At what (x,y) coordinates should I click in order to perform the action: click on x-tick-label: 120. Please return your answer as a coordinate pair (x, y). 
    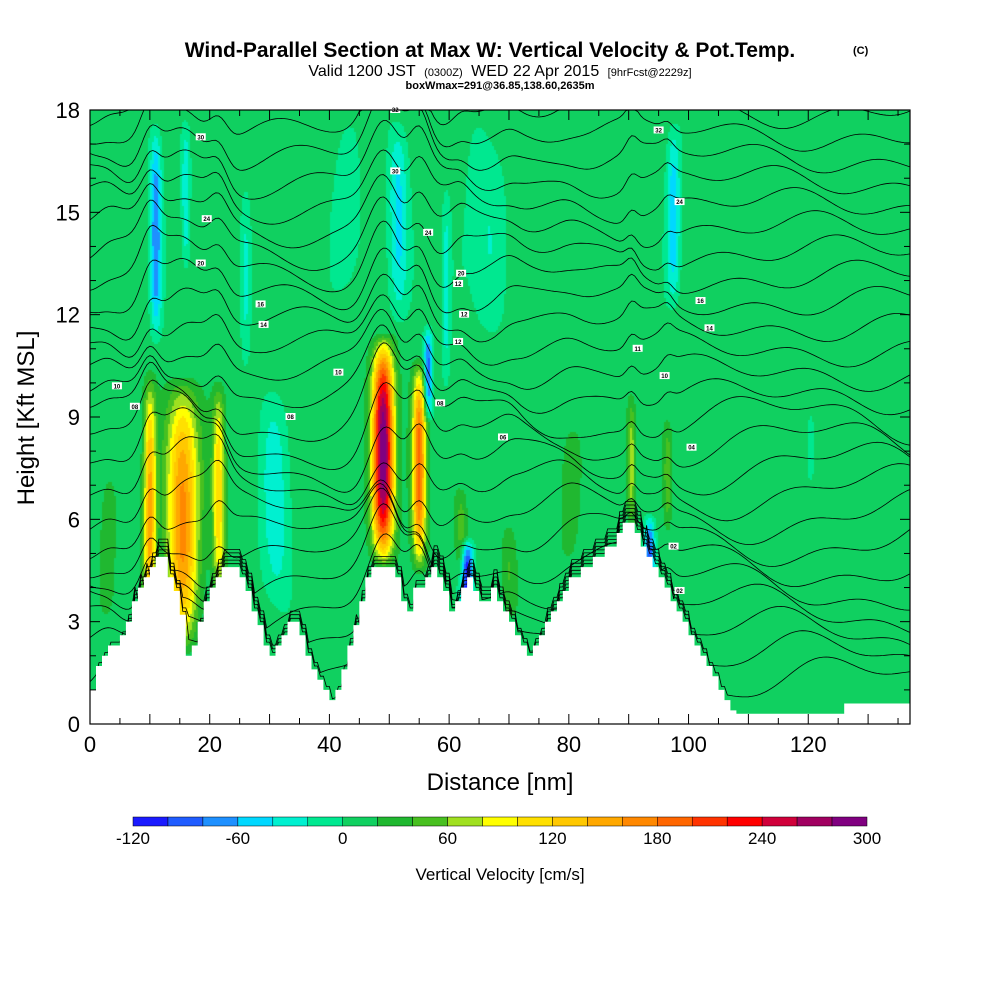
    Looking at the image, I should click on (808, 744).